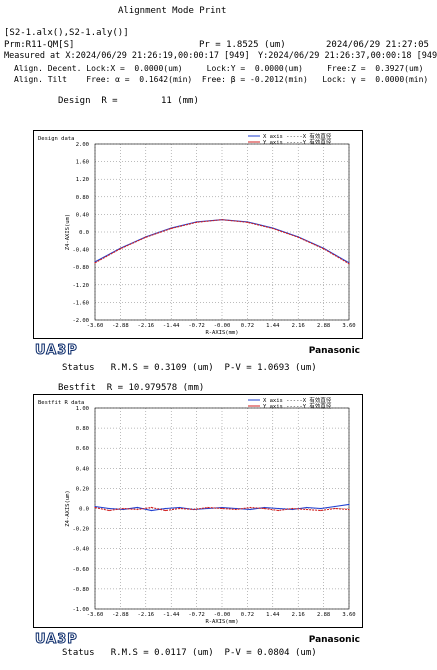 Image resolution: width=437 pixels, height=670 pixels. I want to click on y-tick-label: -2.00, so click(80, 321).